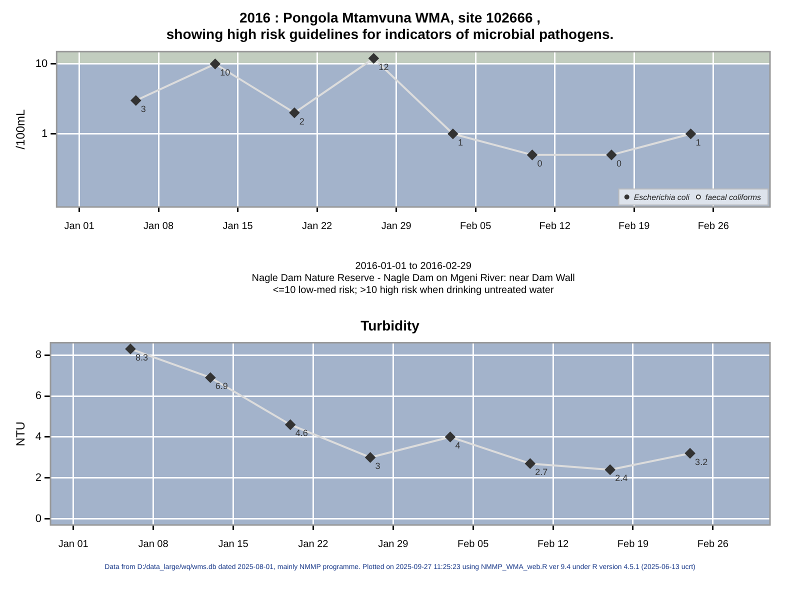  Describe the element at coordinates (301, 121) in the screenshot. I see `data-label: 2` at that location.